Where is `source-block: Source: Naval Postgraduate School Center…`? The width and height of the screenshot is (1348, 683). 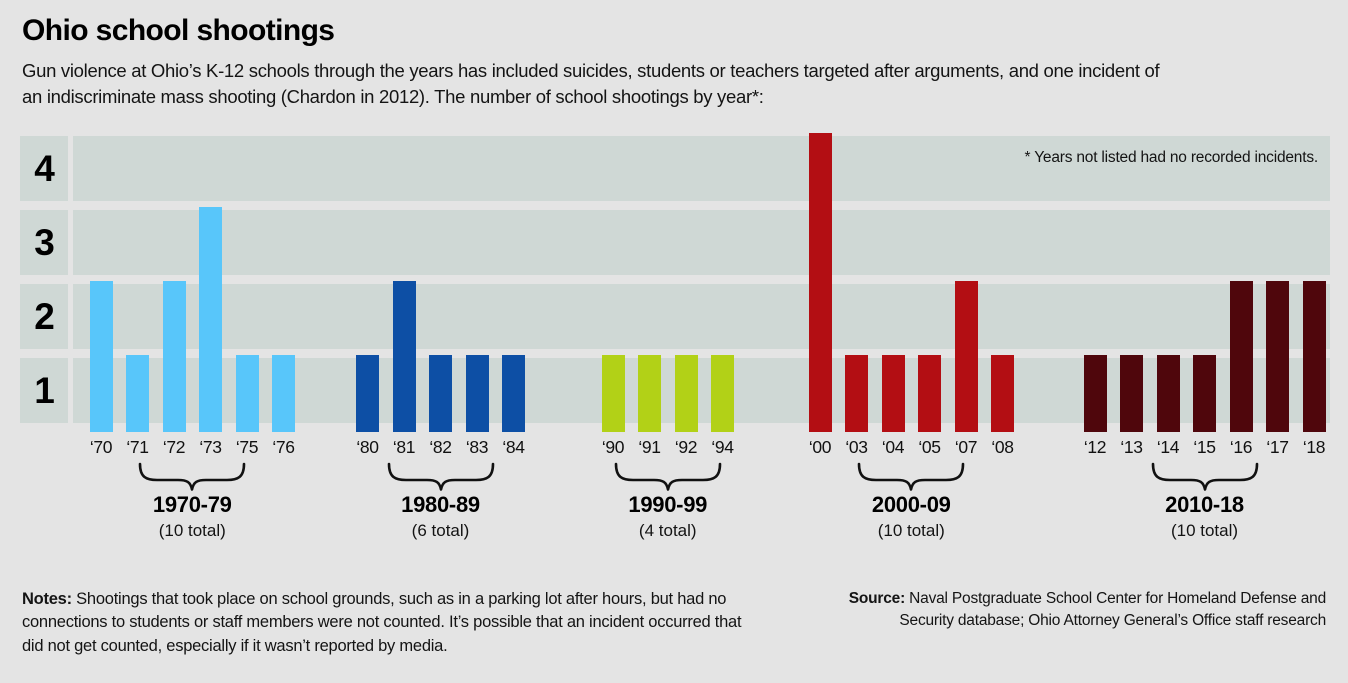
source-block: Source: Naval Postgraduate School Center… is located at coordinates (1073, 610).